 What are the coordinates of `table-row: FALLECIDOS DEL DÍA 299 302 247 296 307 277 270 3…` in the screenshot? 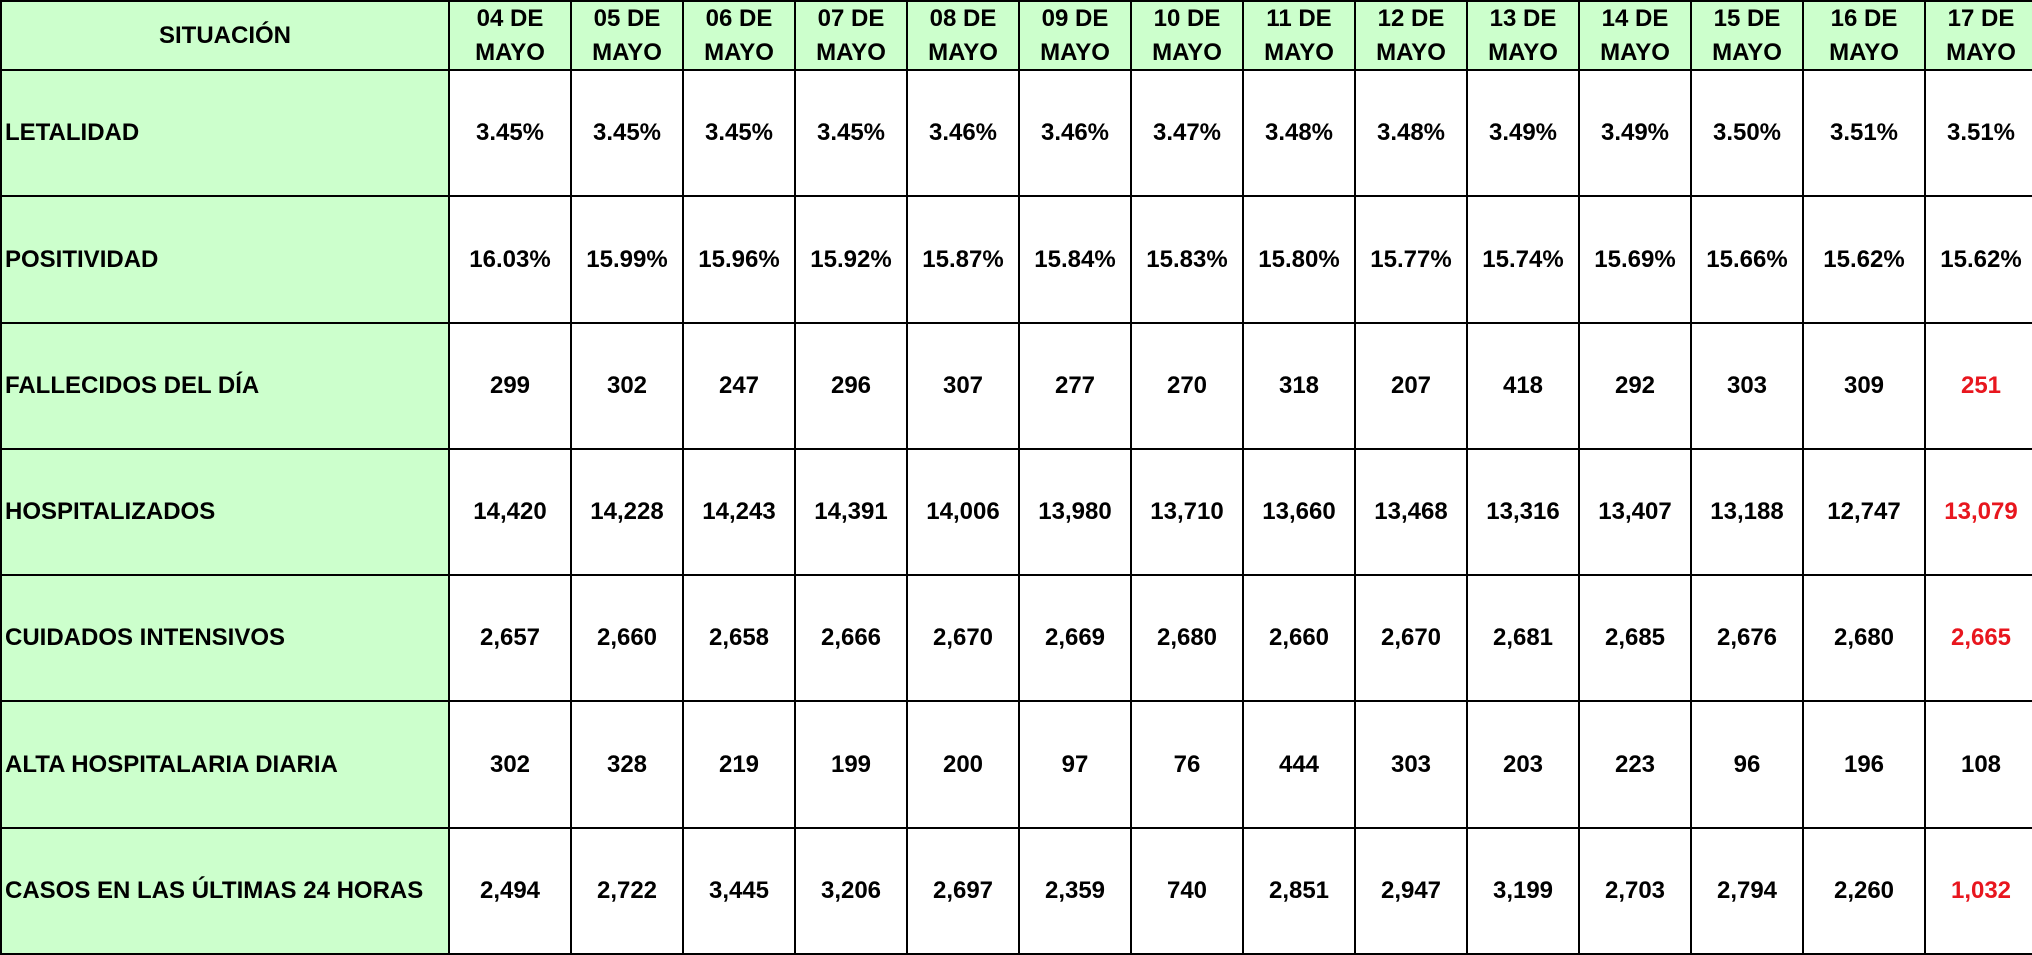 It's located at (1016, 385).